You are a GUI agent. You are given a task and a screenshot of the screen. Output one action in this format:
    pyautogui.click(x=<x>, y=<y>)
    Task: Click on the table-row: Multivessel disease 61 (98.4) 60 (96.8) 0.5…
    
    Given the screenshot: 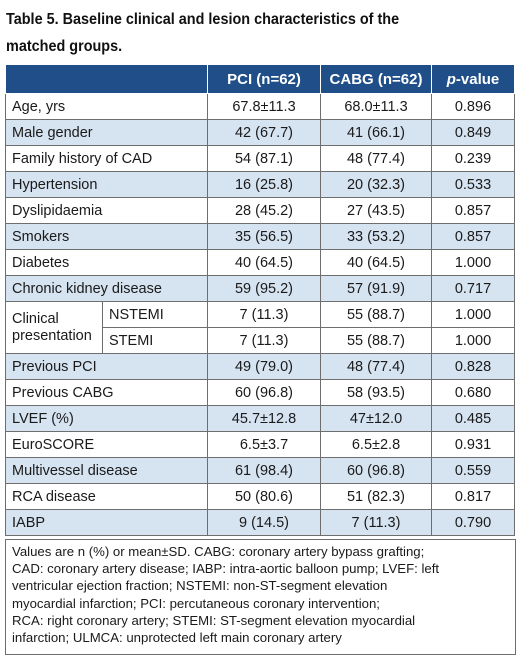 What is the action you would take?
    pyautogui.click(x=260, y=470)
    